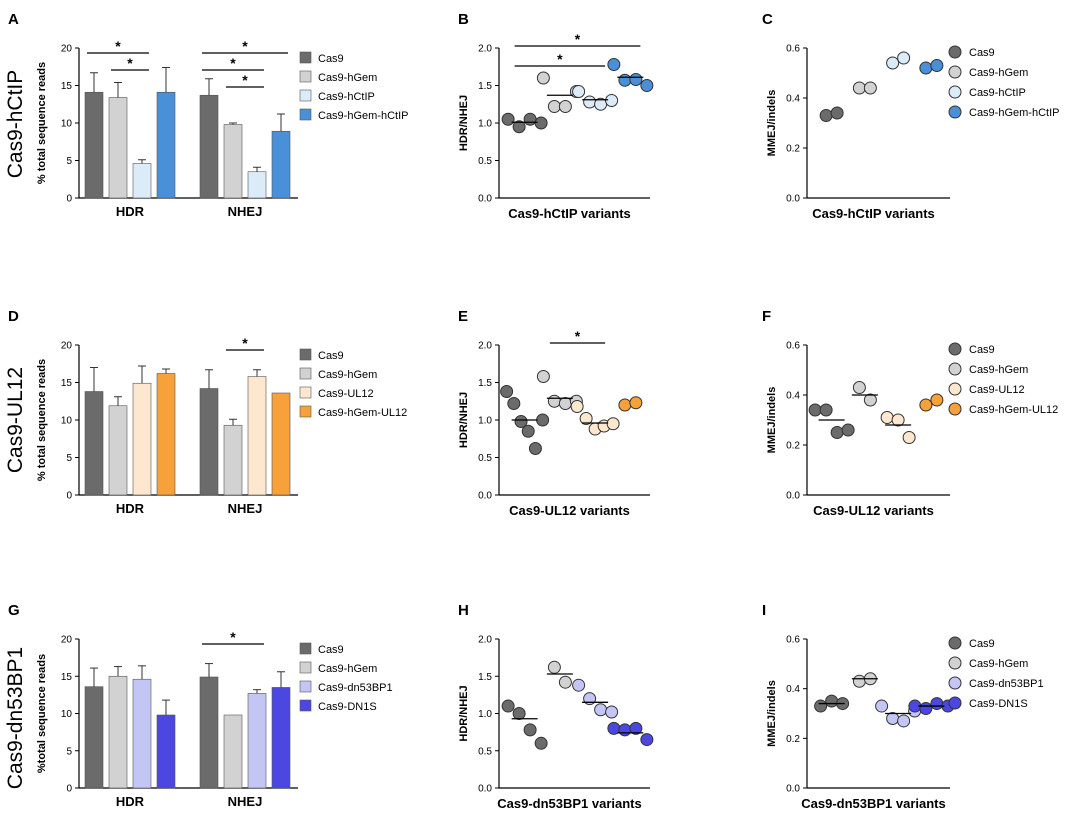 The image size is (1084, 816). What do you see at coordinates (998, 704) in the screenshot?
I see `legend-label: Cas9-DN1S` at bounding box center [998, 704].